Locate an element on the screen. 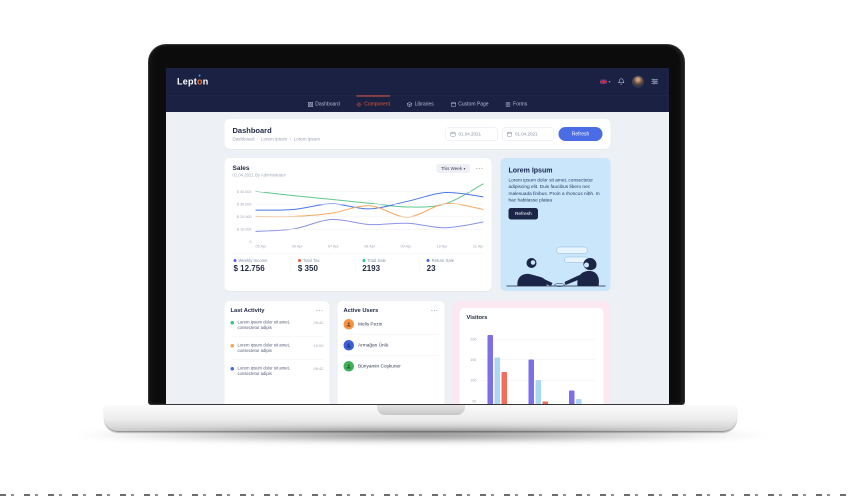  sales-line-orange is located at coordinates (370, 210).